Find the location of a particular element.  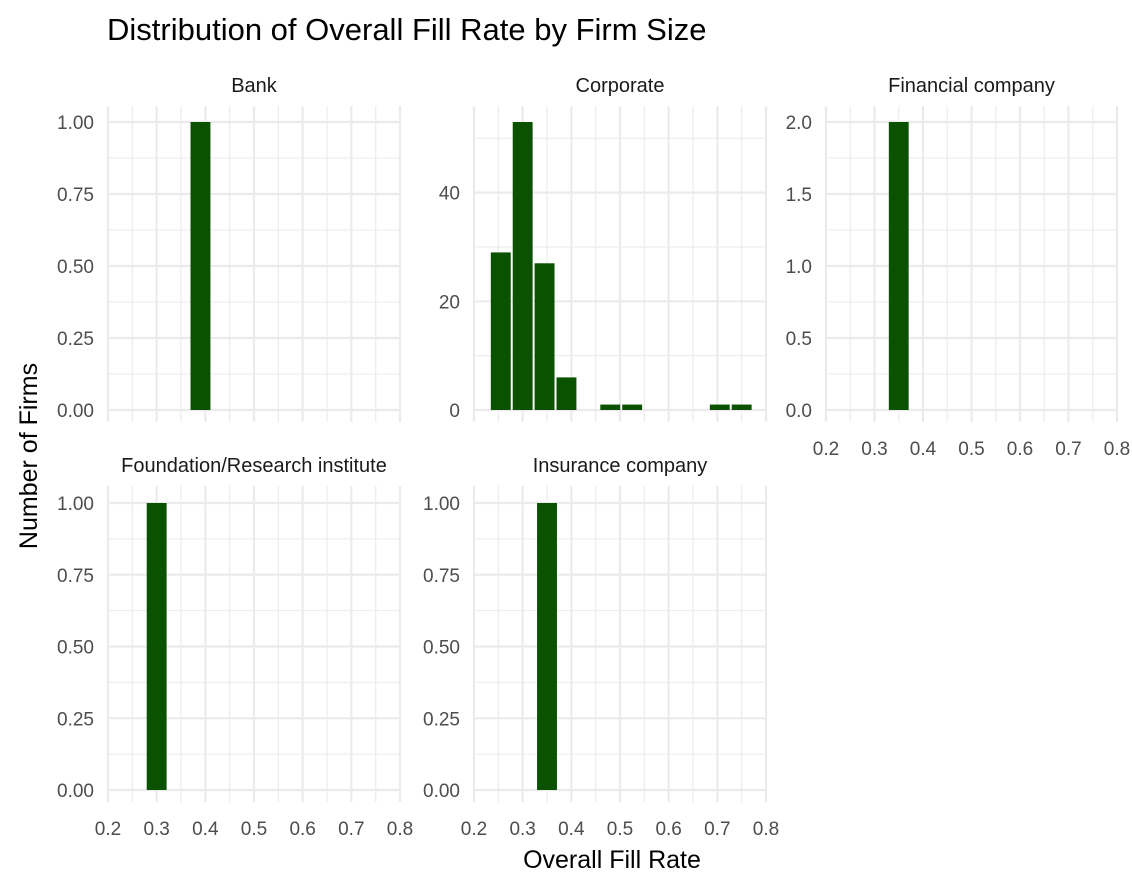

y-tick-label: 20 is located at coordinates (449, 302).